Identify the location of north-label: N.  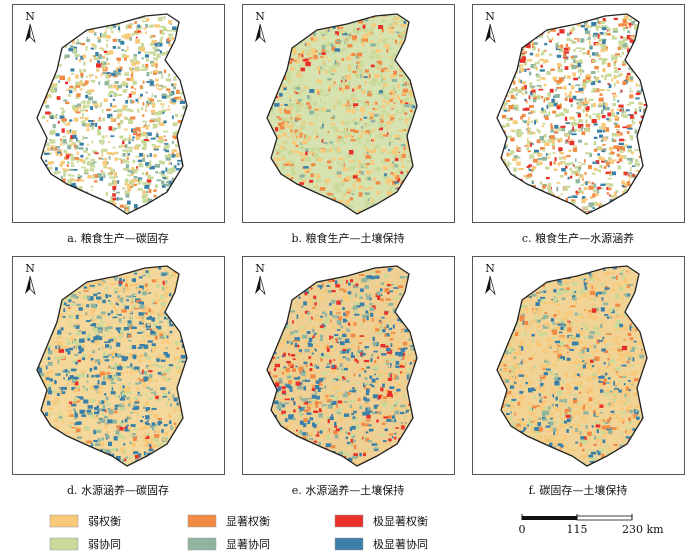
(490, 16).